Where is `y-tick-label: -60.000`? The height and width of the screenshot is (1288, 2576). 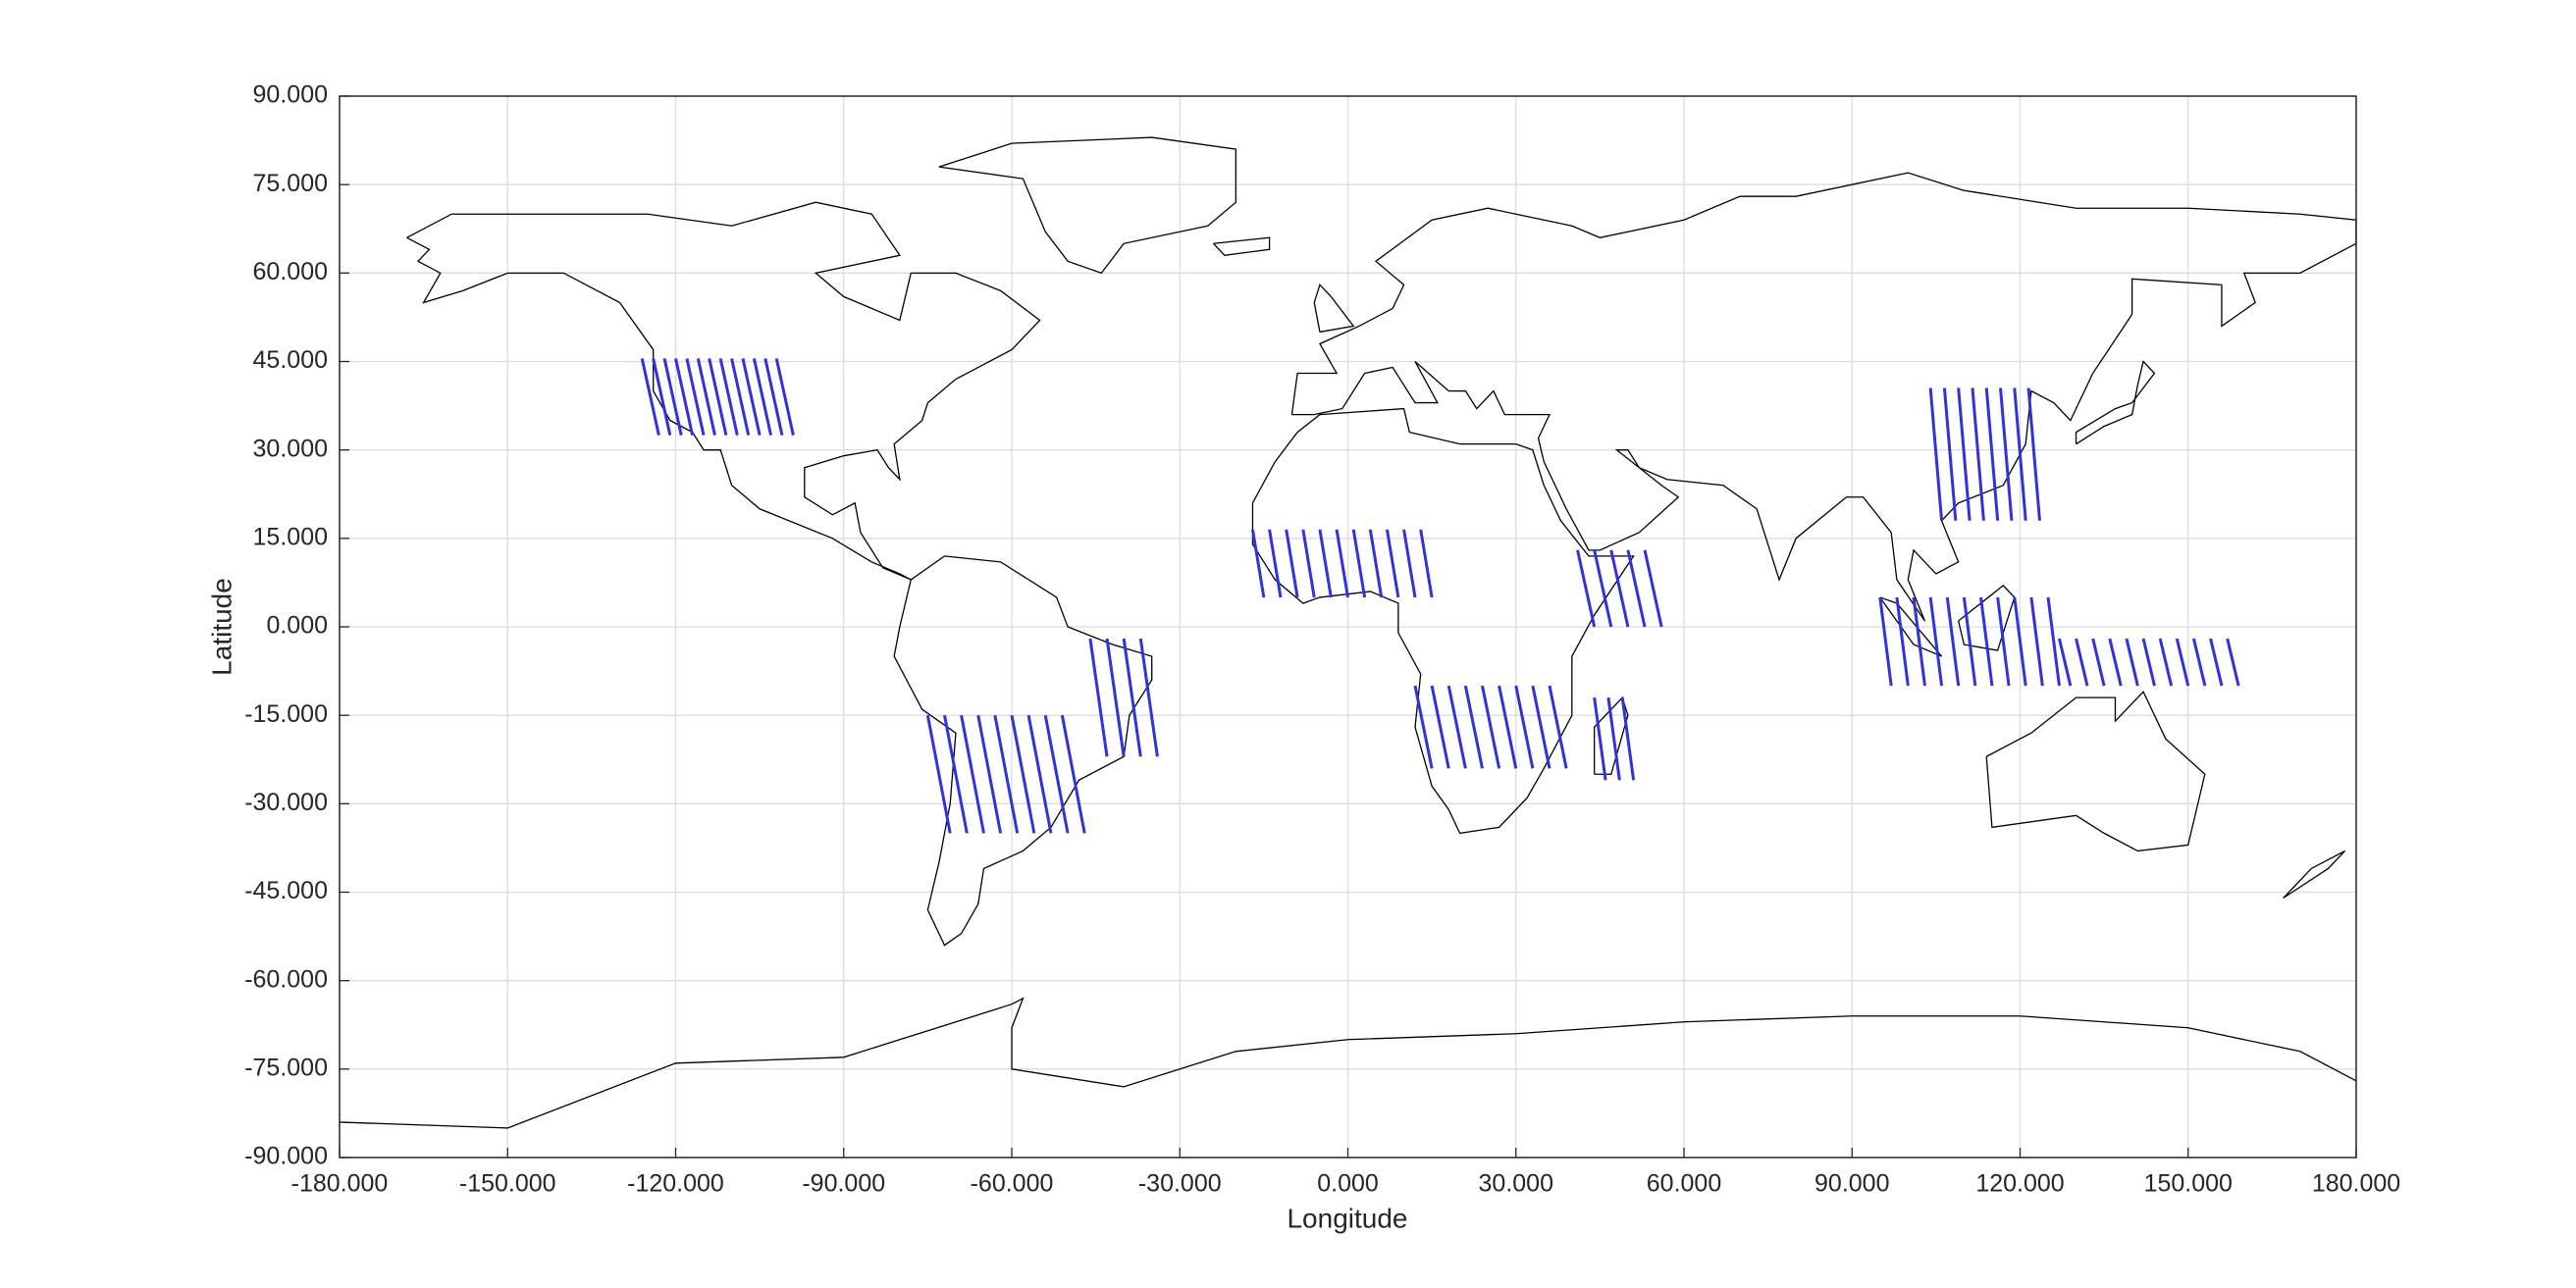
y-tick-label: -60.000 is located at coordinates (286, 979).